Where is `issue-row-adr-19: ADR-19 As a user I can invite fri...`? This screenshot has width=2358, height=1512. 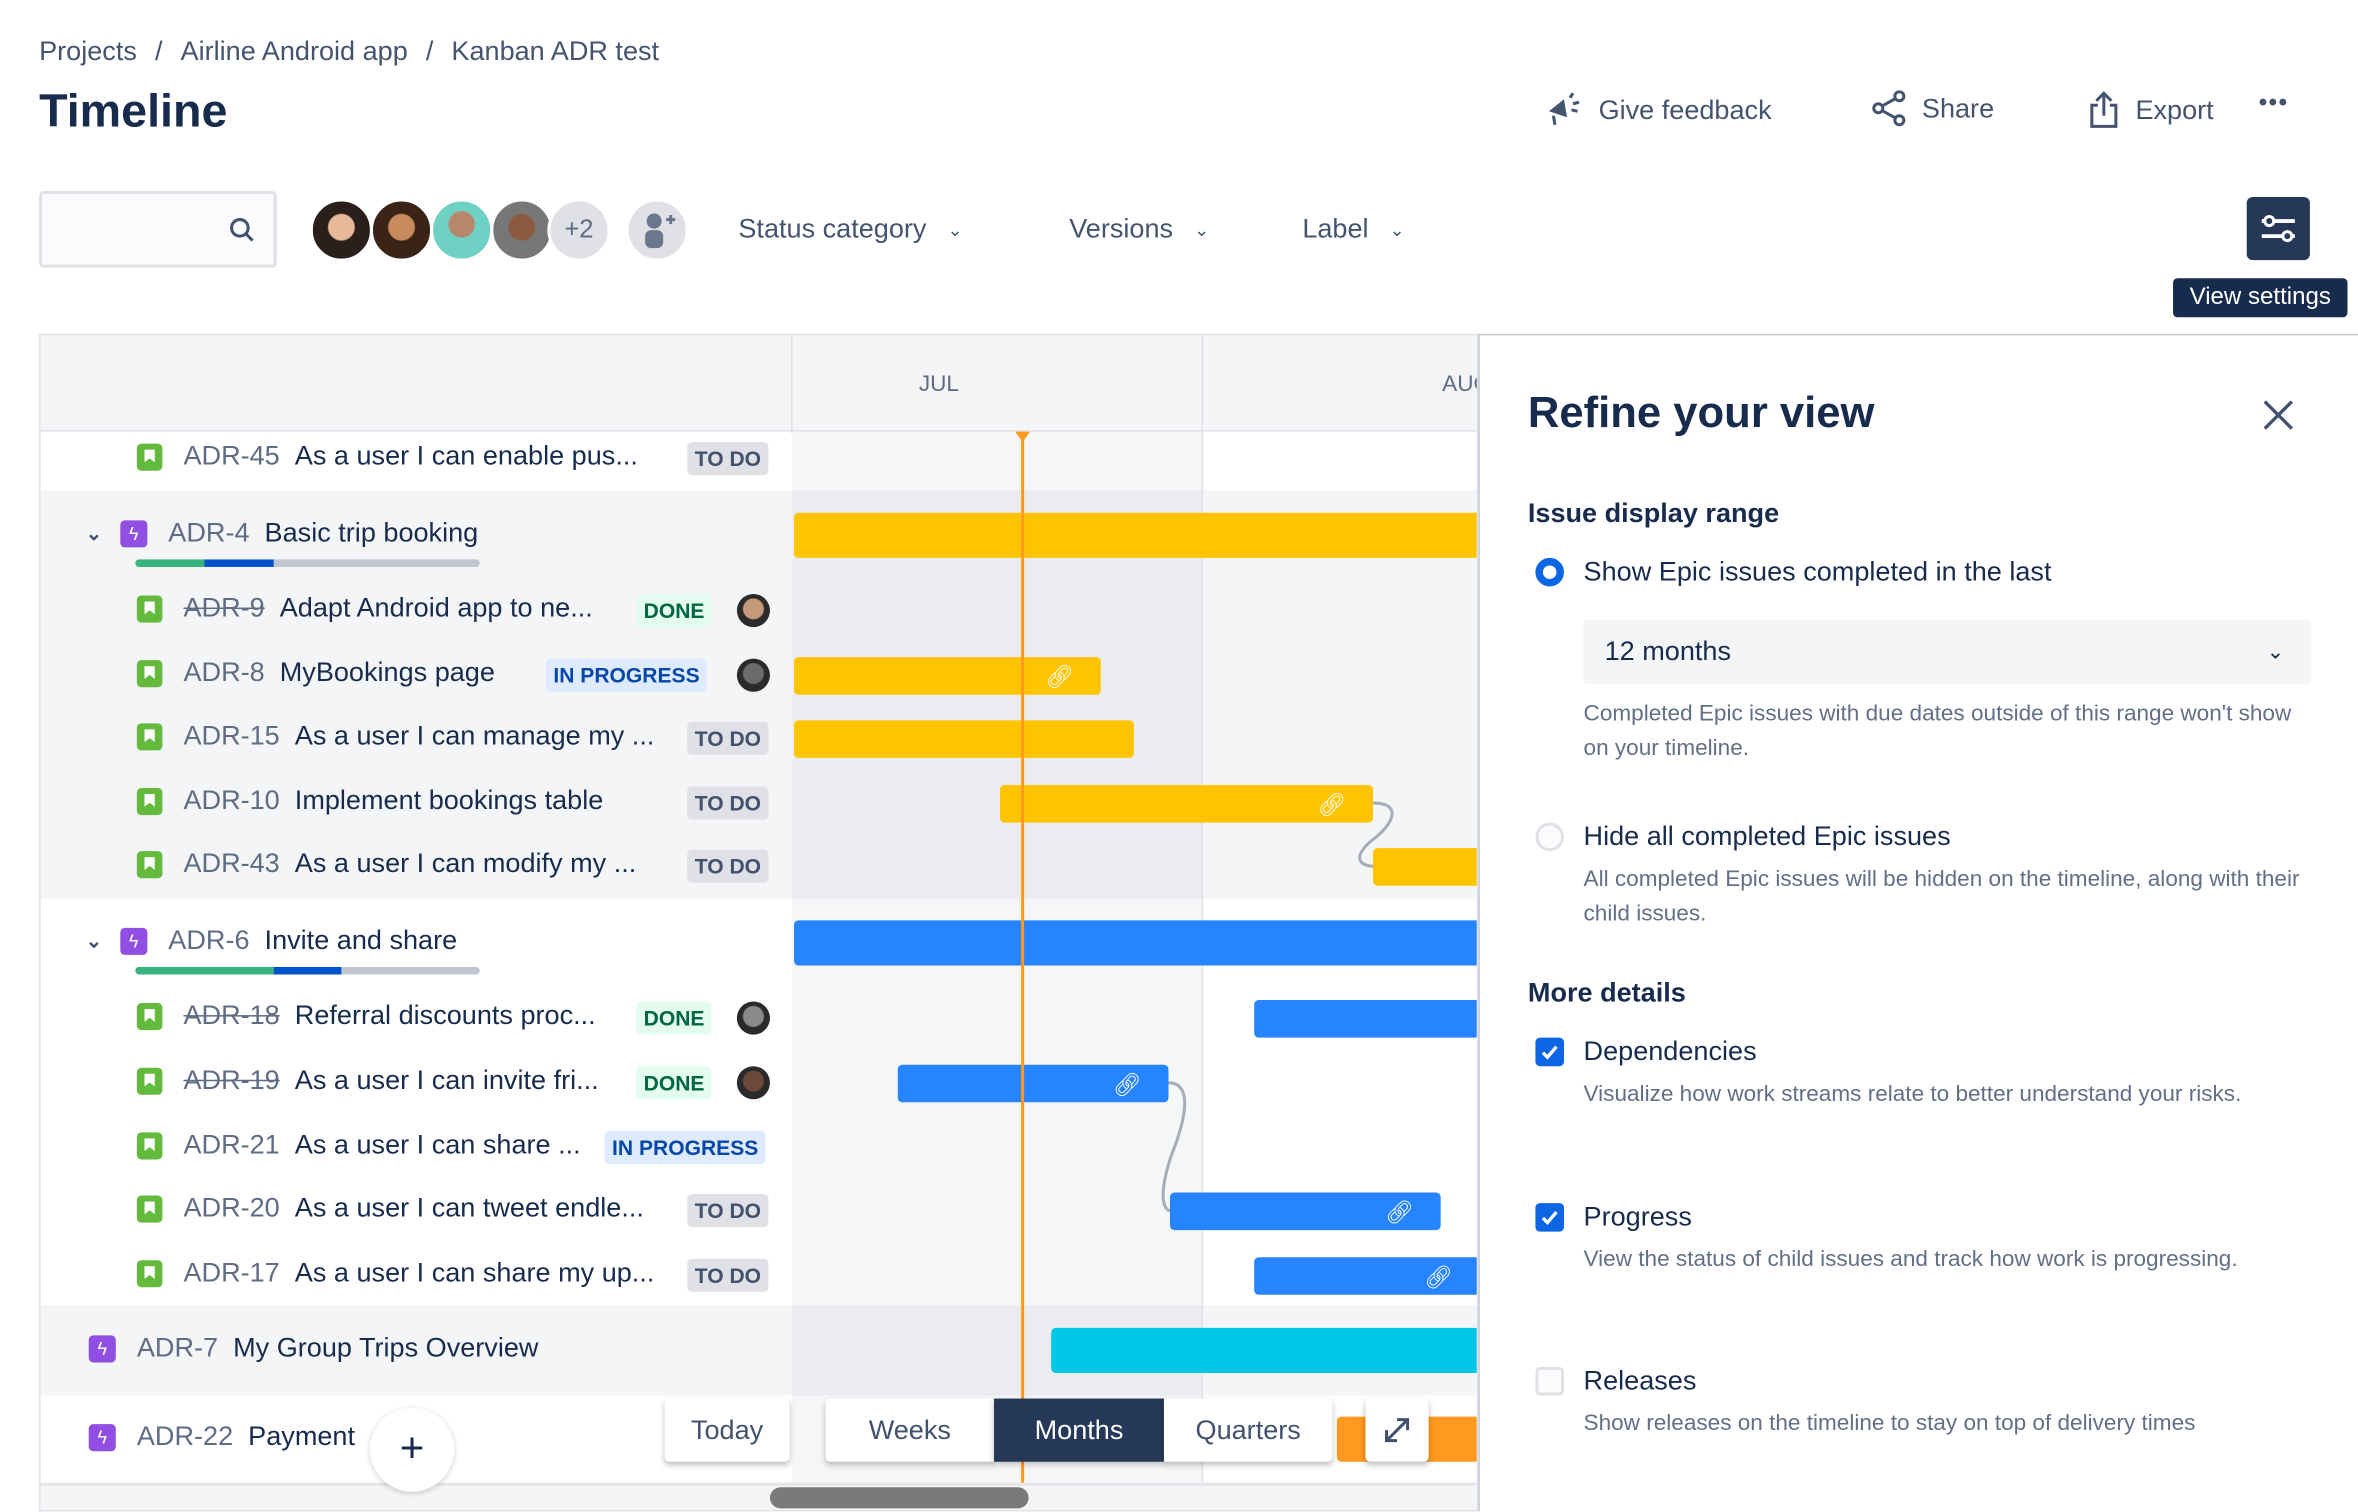
issue-row-adr-19: ADR-19 As a user I can invite fri... is located at coordinates (367, 1080).